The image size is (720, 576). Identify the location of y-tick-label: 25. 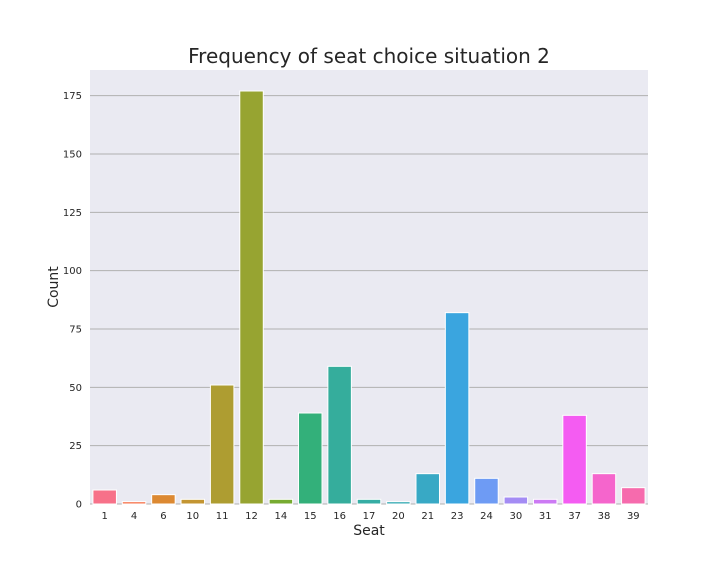
(75, 446).